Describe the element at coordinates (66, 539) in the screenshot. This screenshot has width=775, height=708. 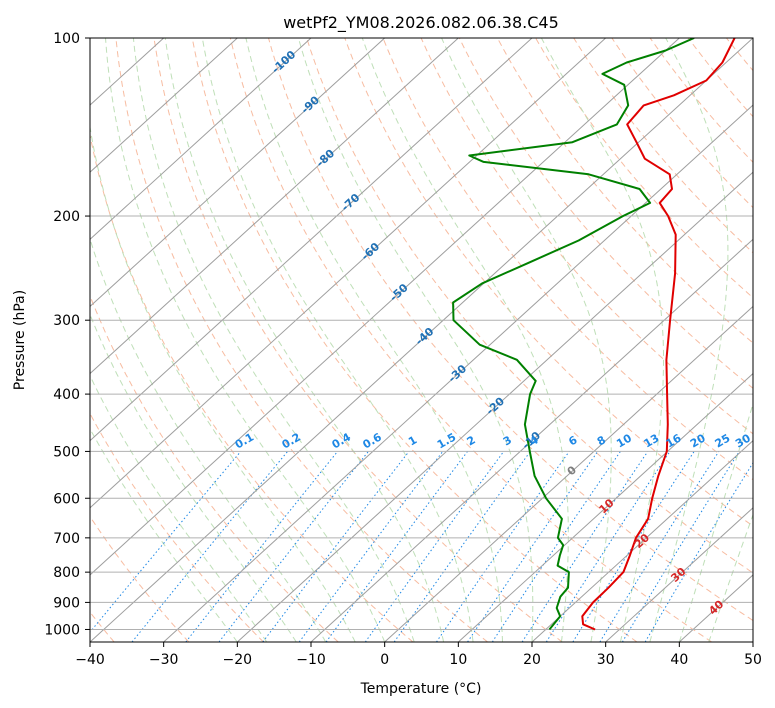
I see `y-tick-label: 700` at that location.